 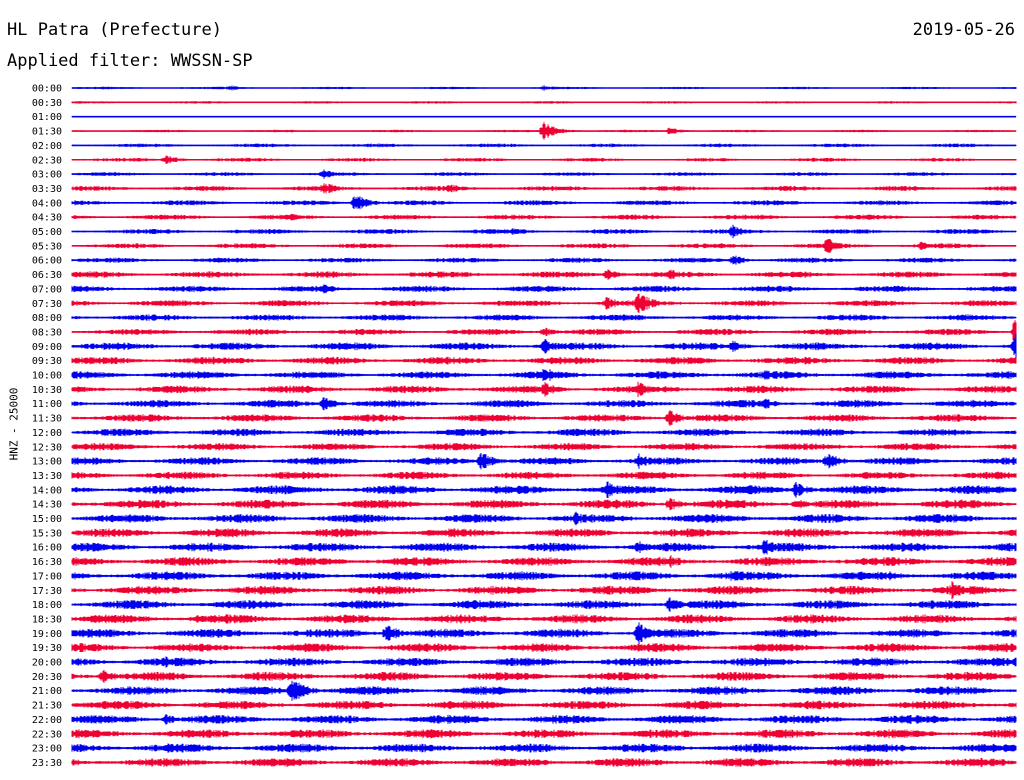 I want to click on station-title: HL Patra (Prefecture), so click(x=114, y=30).